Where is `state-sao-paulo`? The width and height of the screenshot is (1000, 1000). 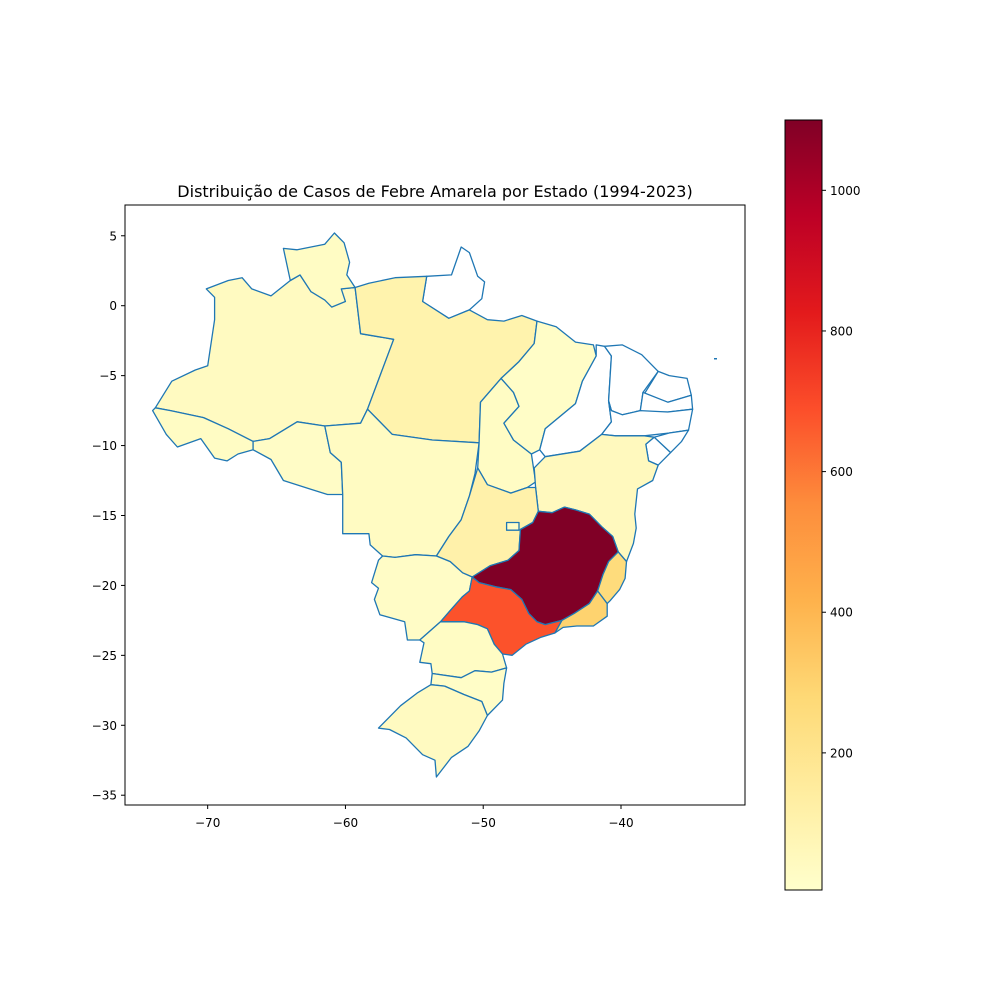
state-sao-paulo is located at coordinates (501, 616).